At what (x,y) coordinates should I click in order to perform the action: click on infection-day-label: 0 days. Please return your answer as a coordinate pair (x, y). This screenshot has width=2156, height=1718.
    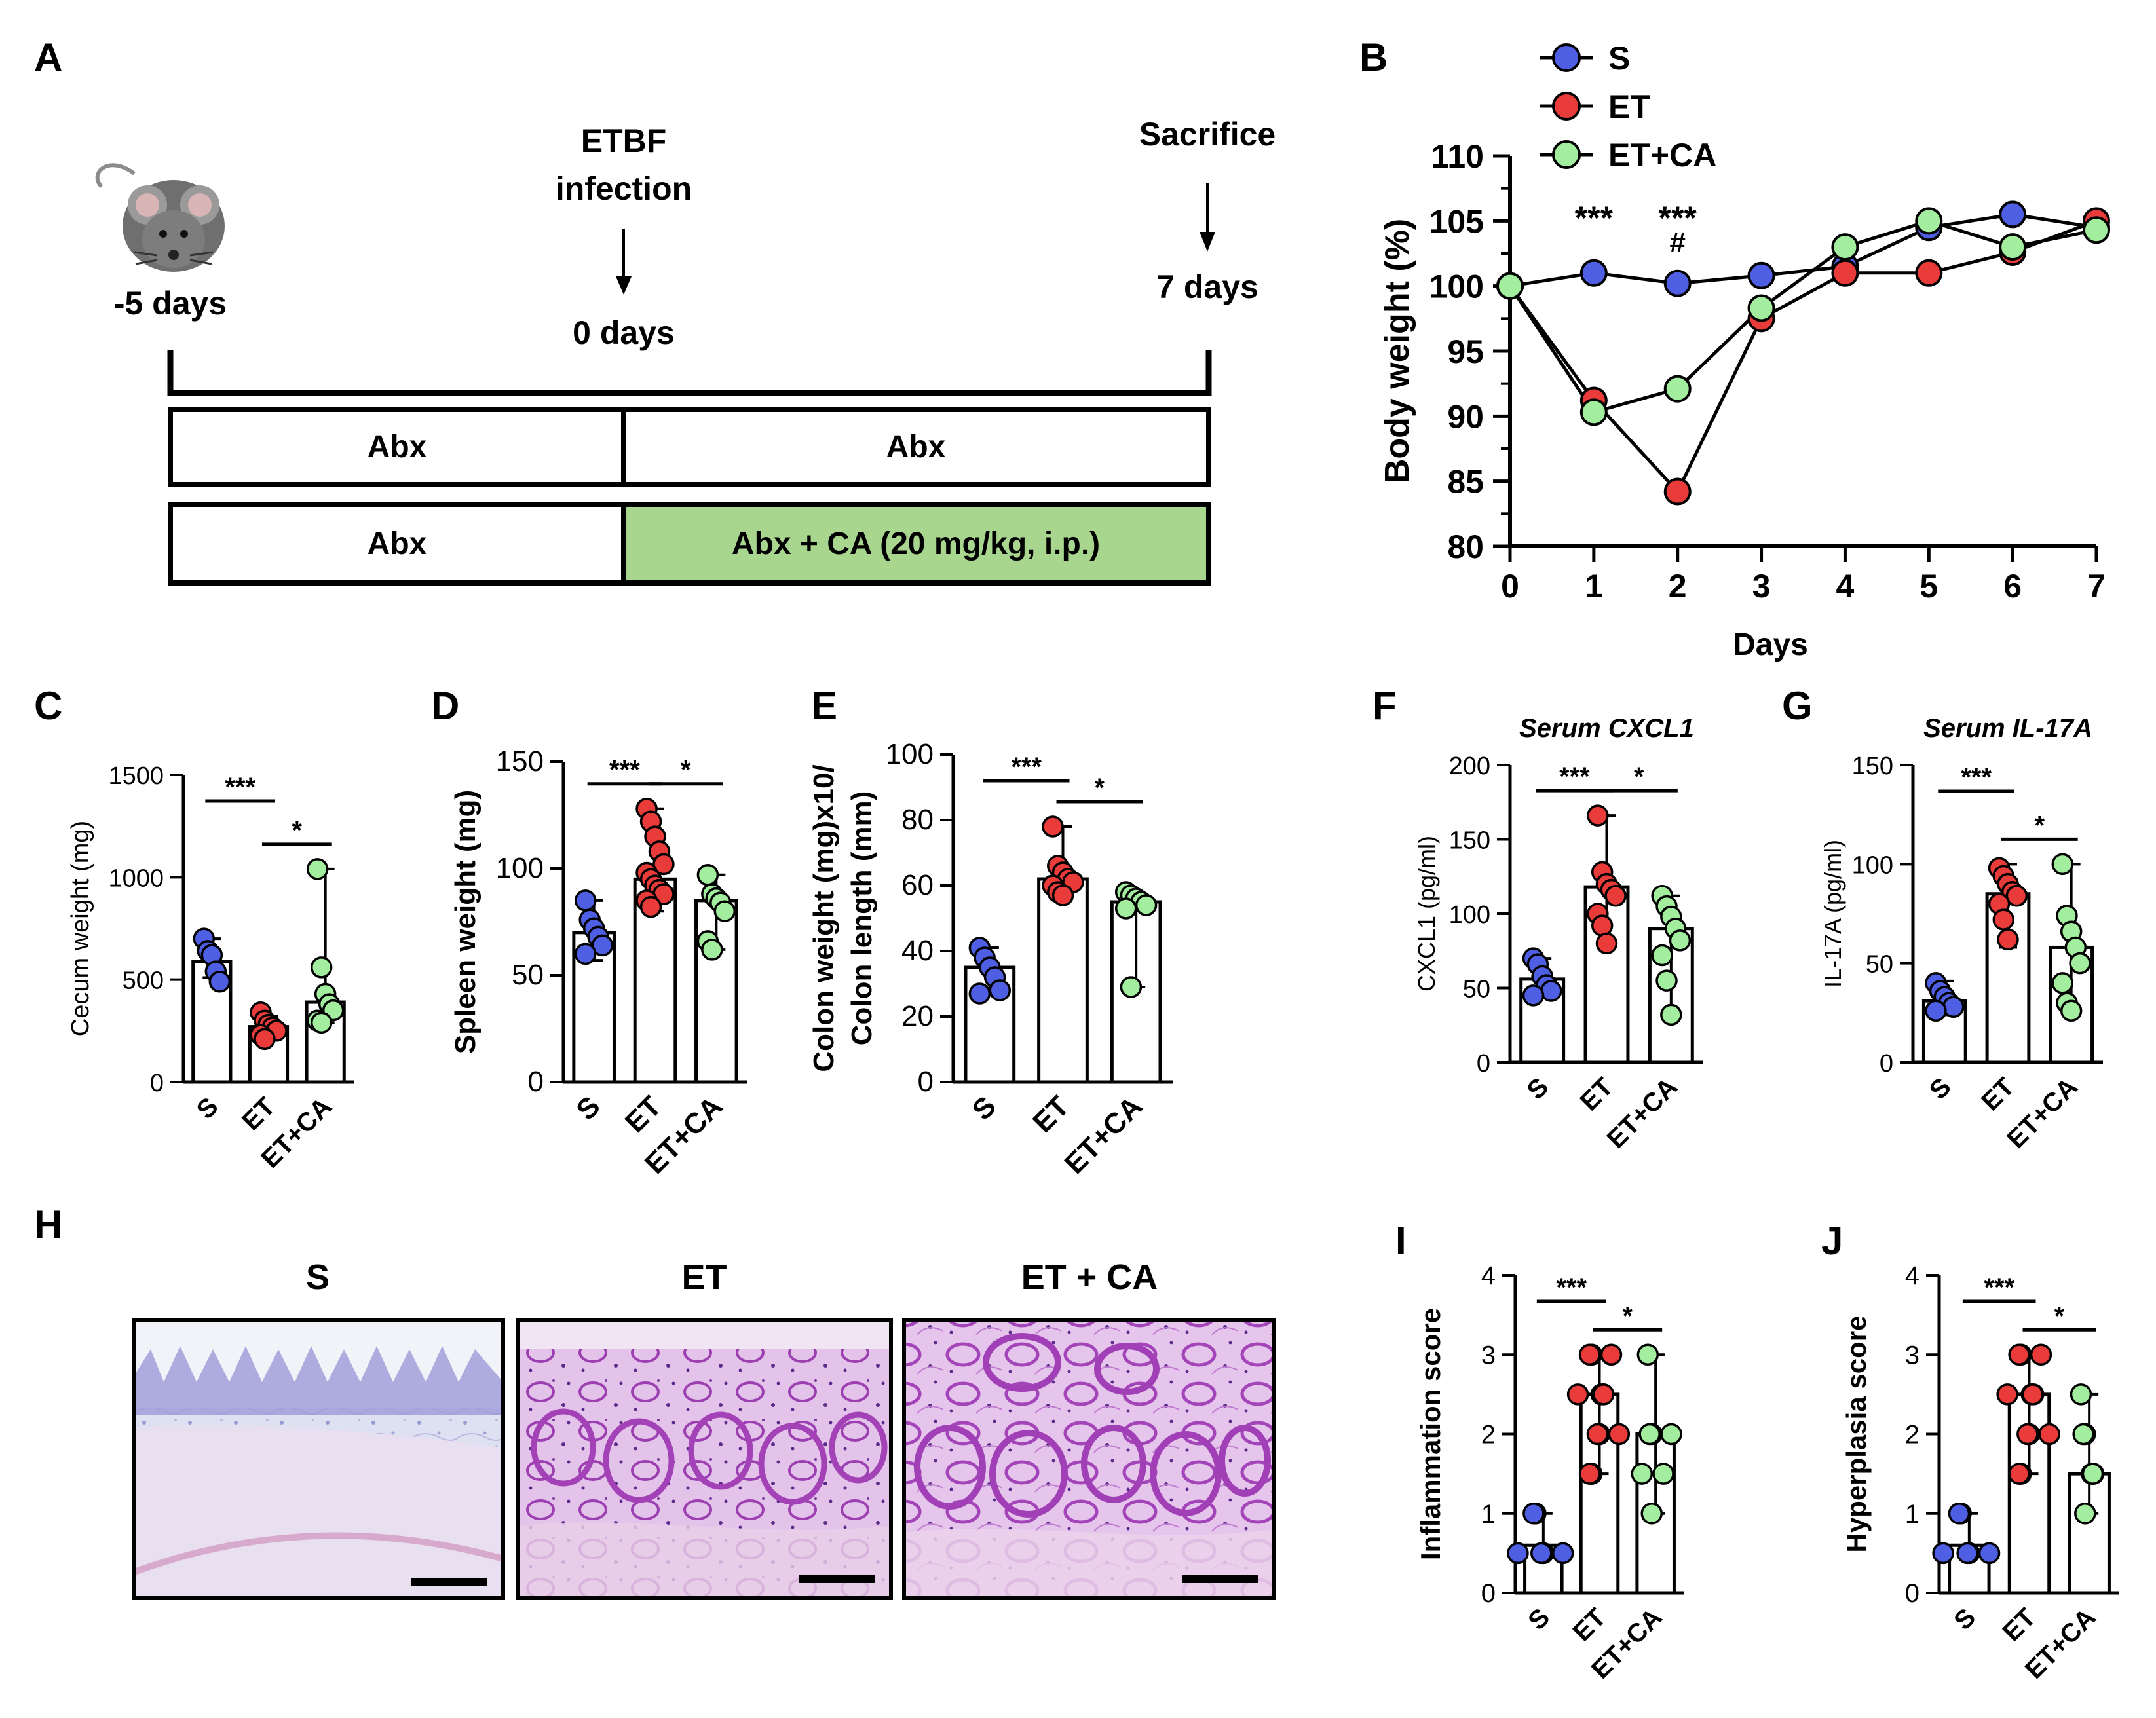
    Looking at the image, I should click on (624, 332).